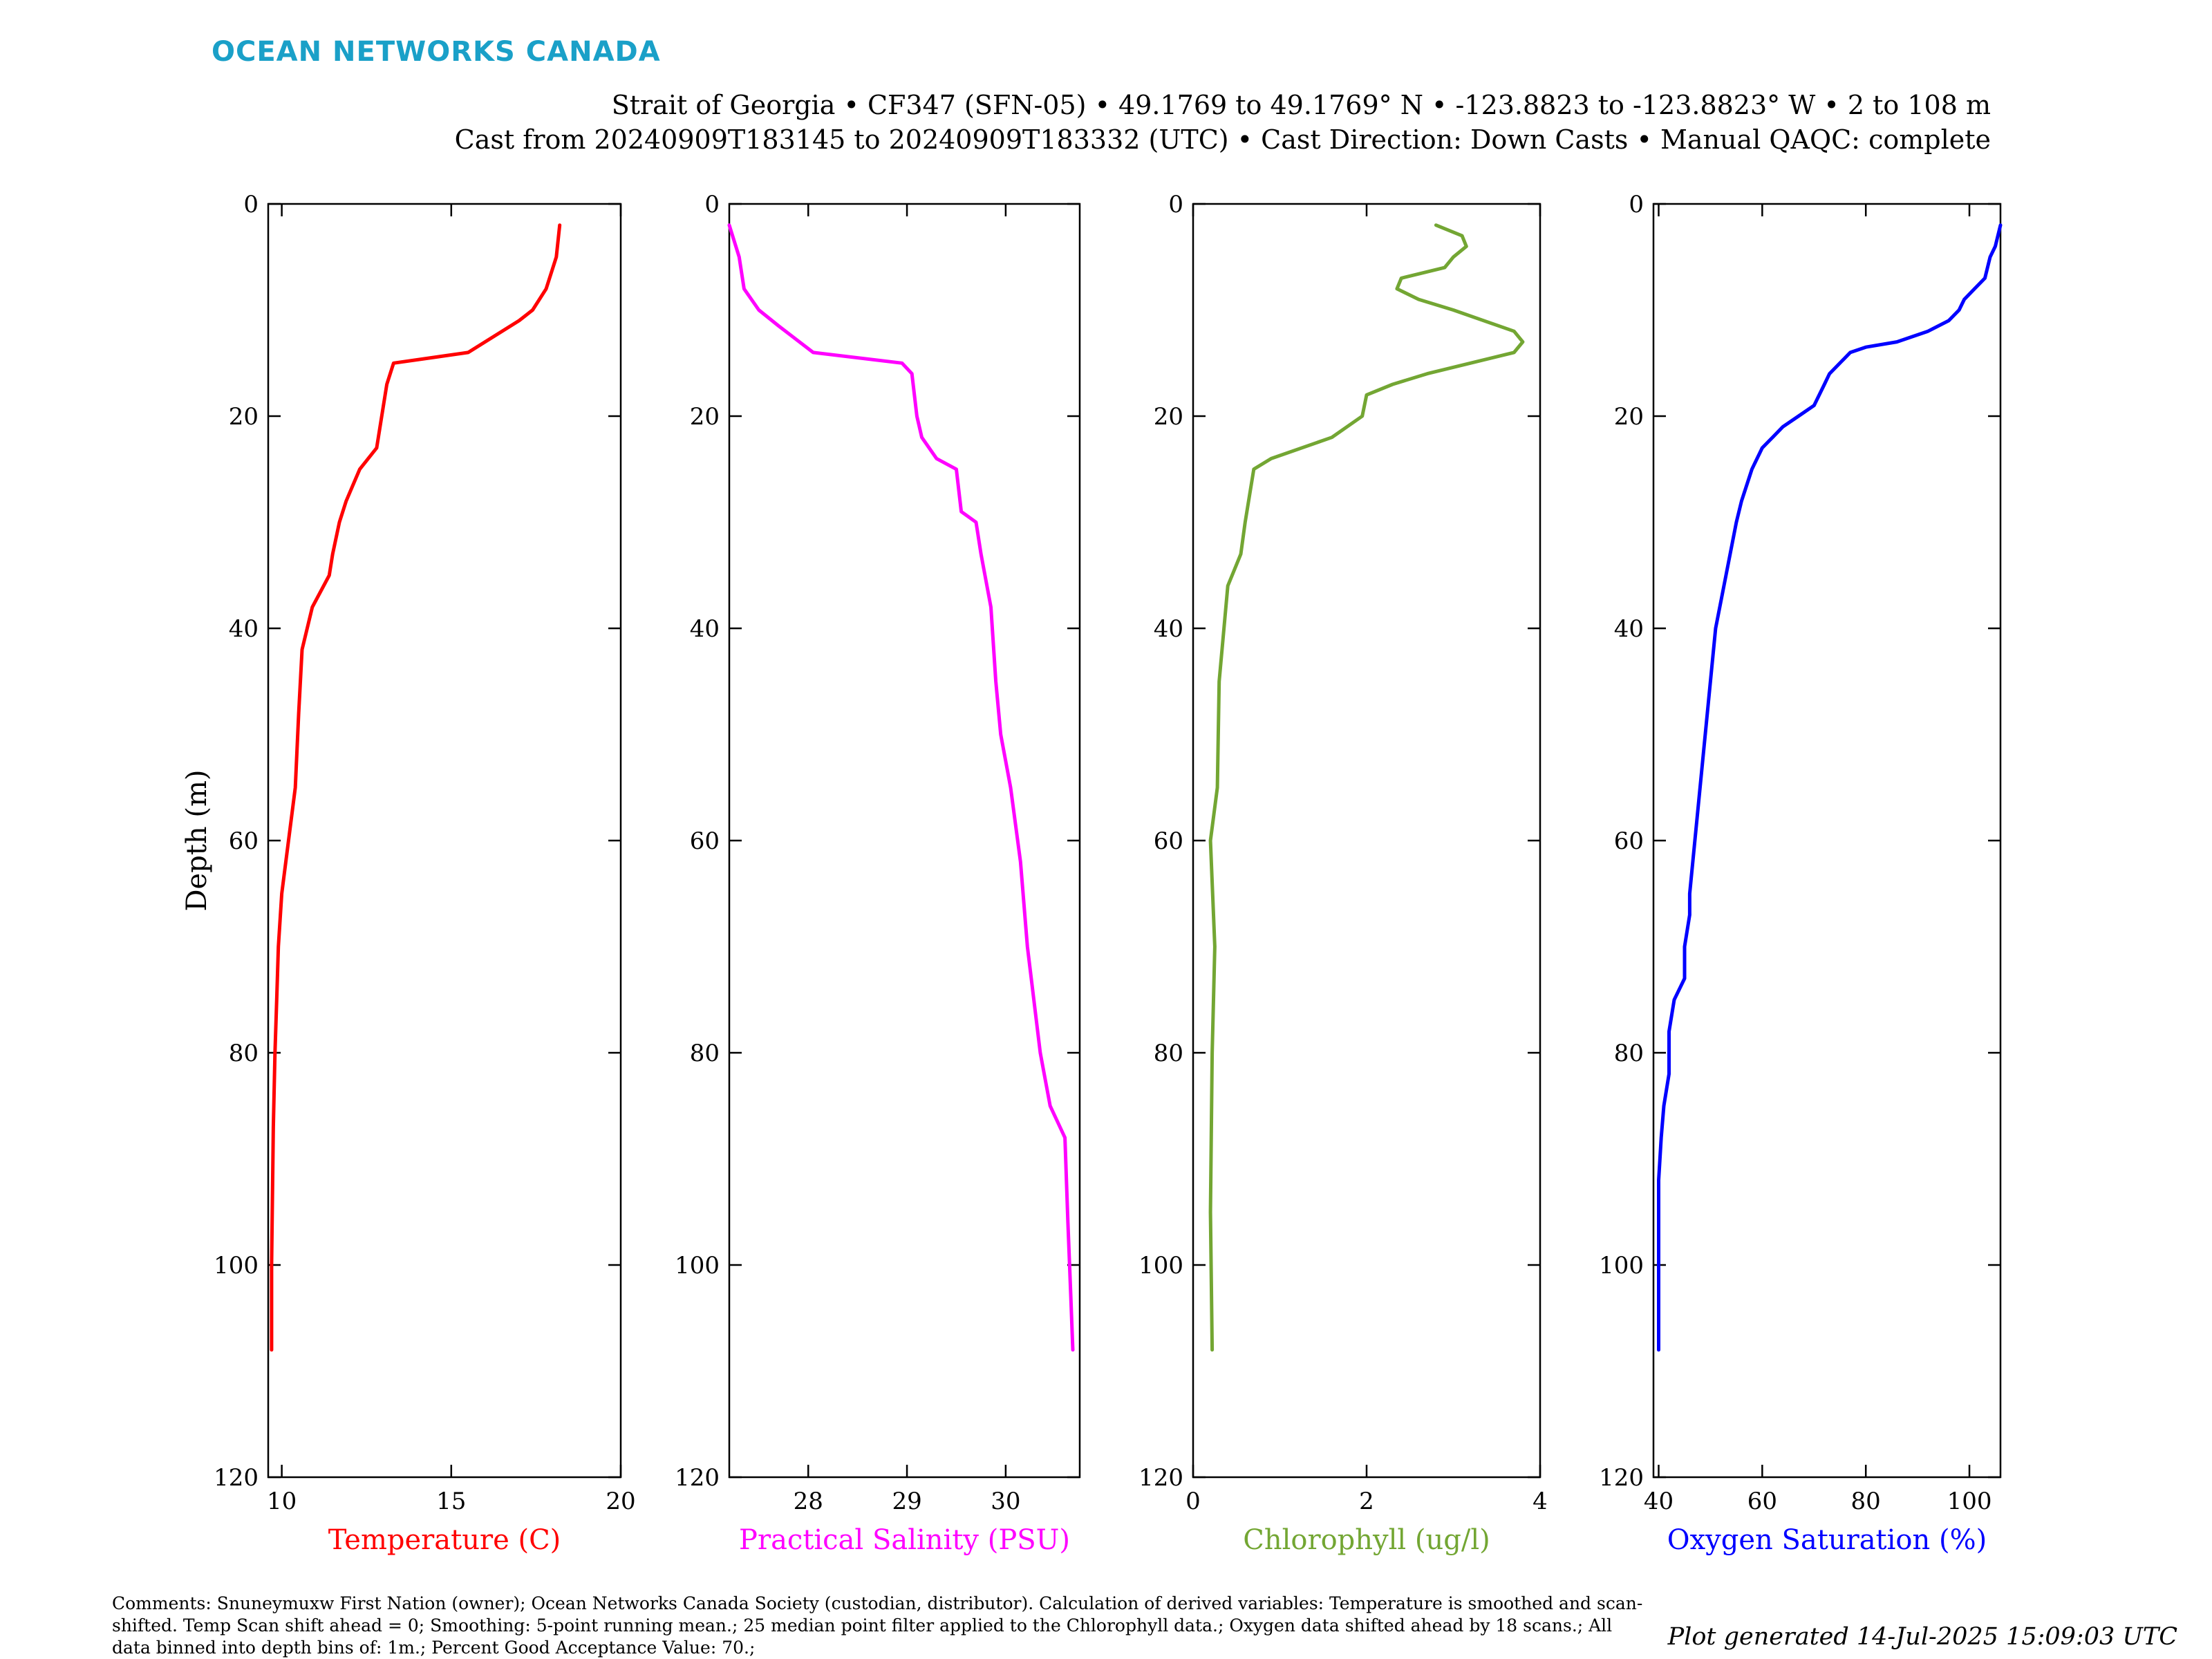 The height and width of the screenshot is (1659, 2212). Describe the element at coordinates (197, 840) in the screenshot. I see `y-axis-label: Depth (m)` at that location.